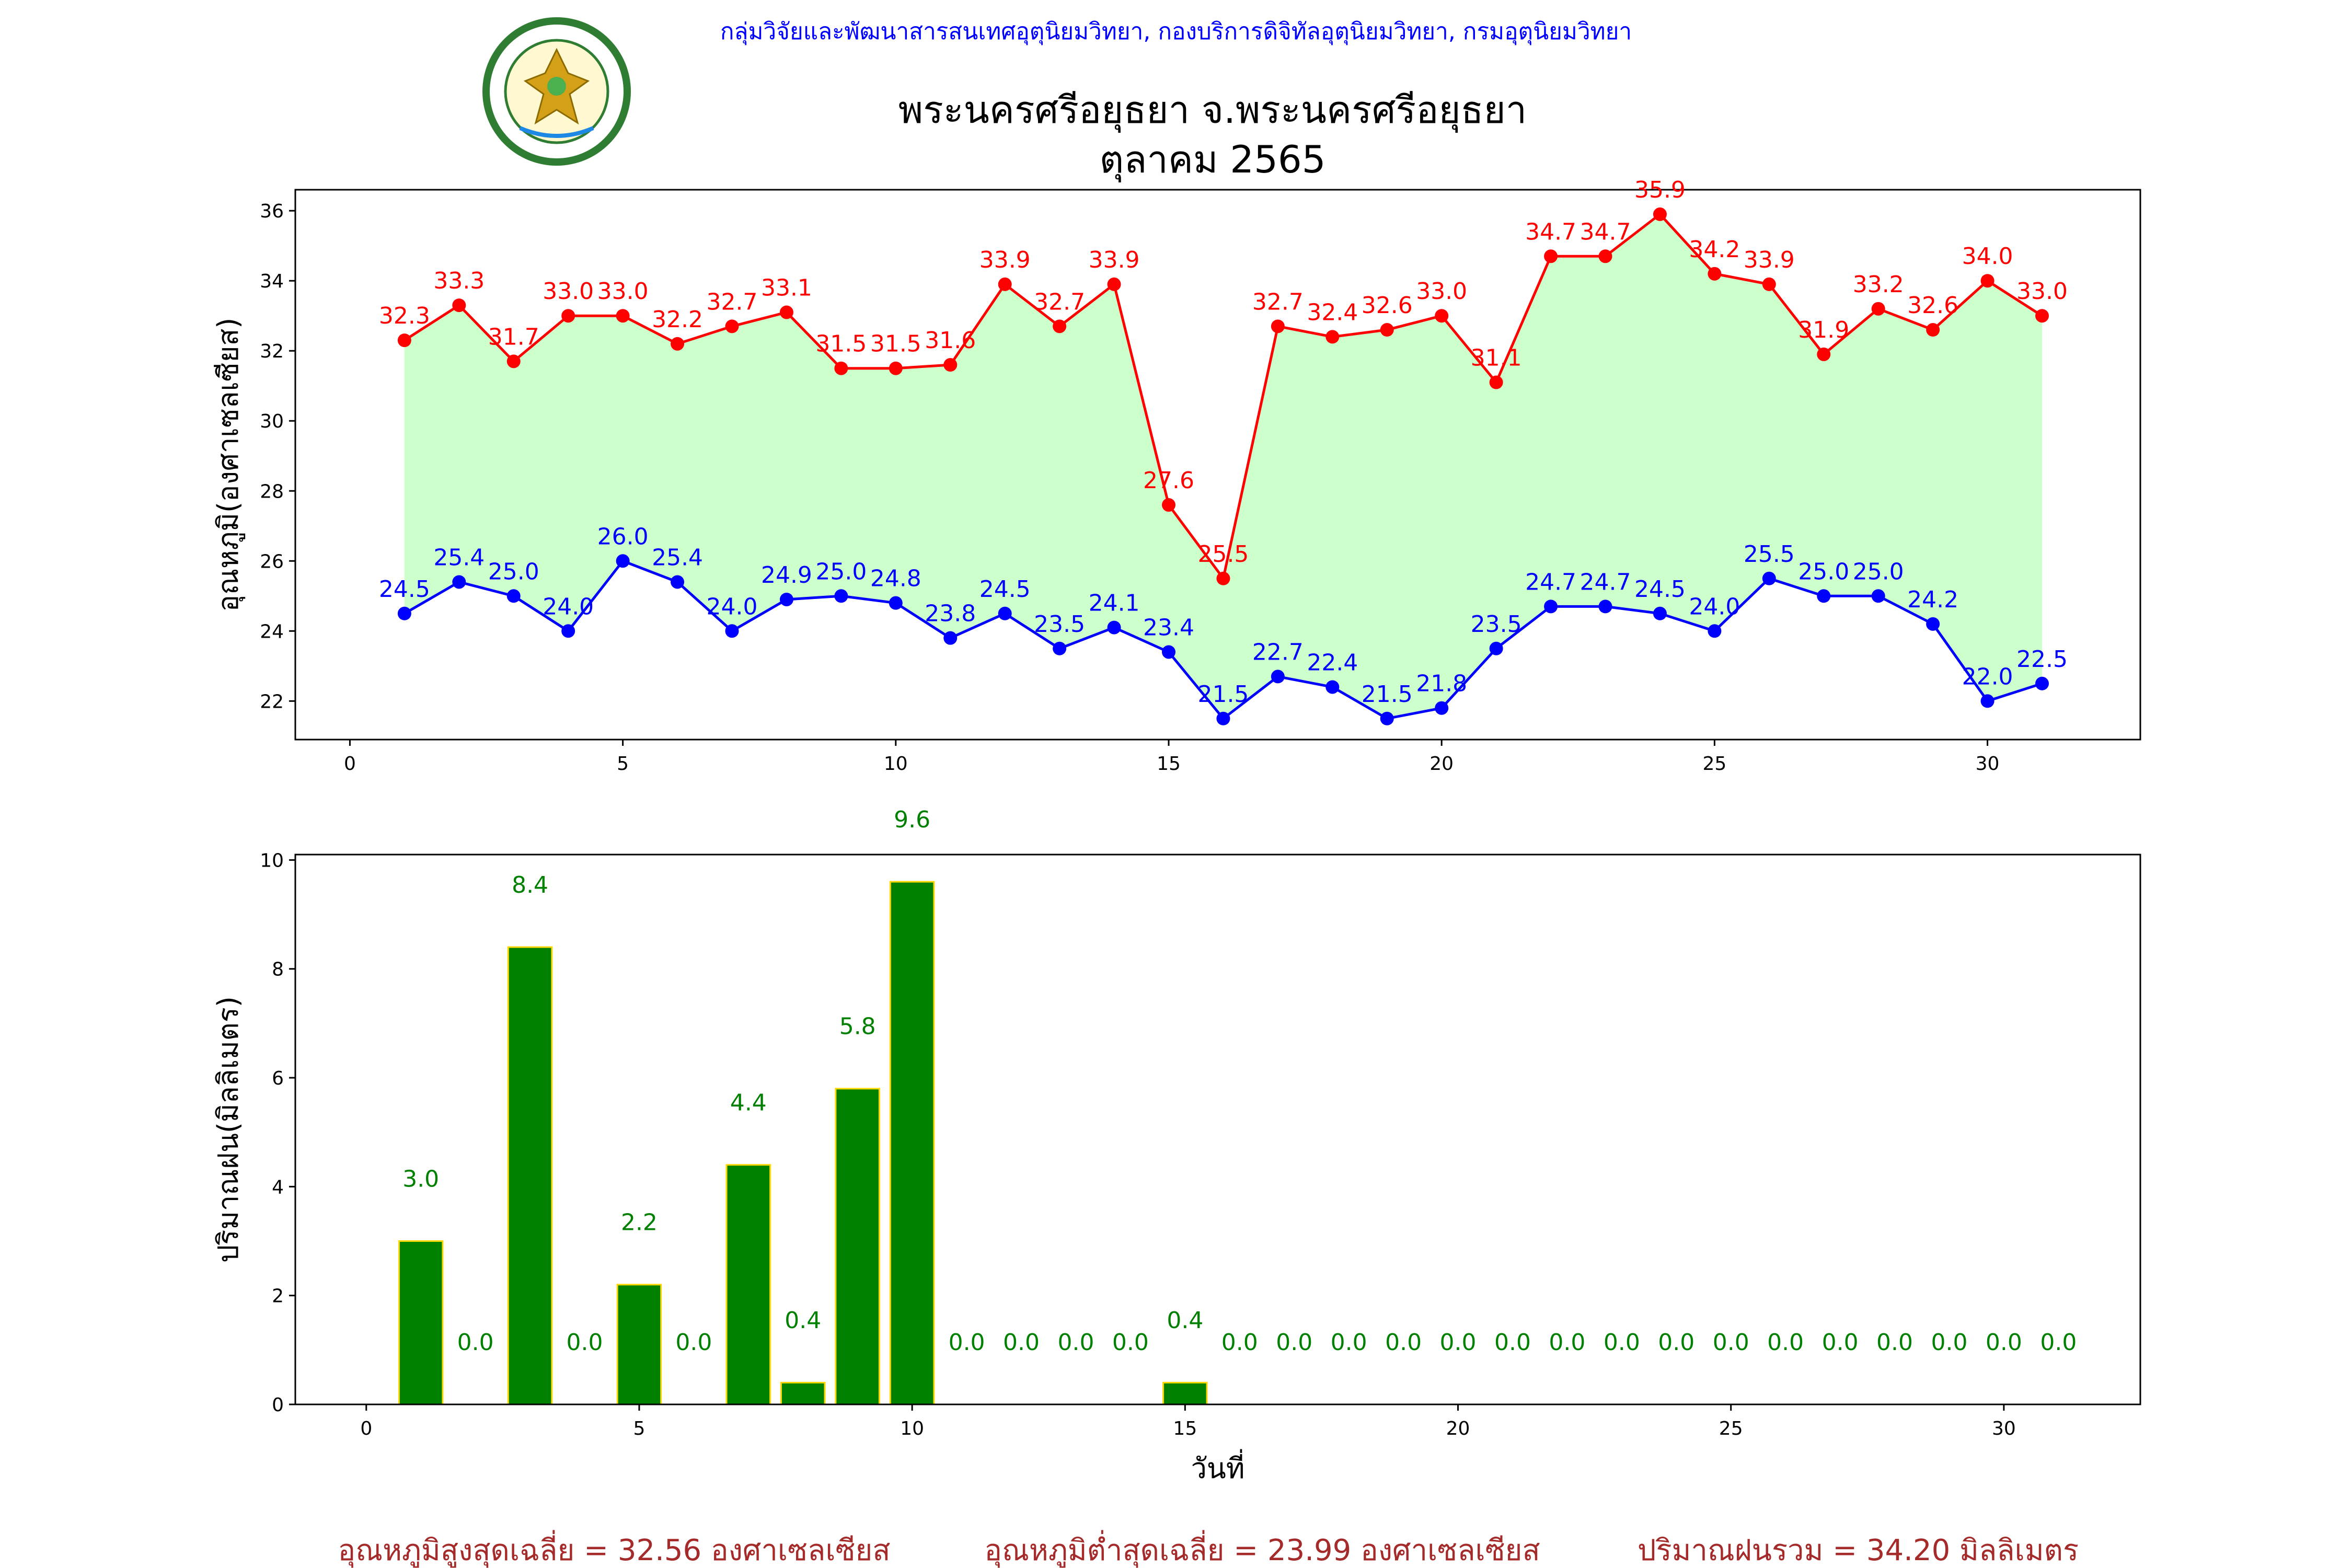  What do you see at coordinates (1185, 1428) in the screenshot?
I see `rain-x-tick-label: 15` at bounding box center [1185, 1428].